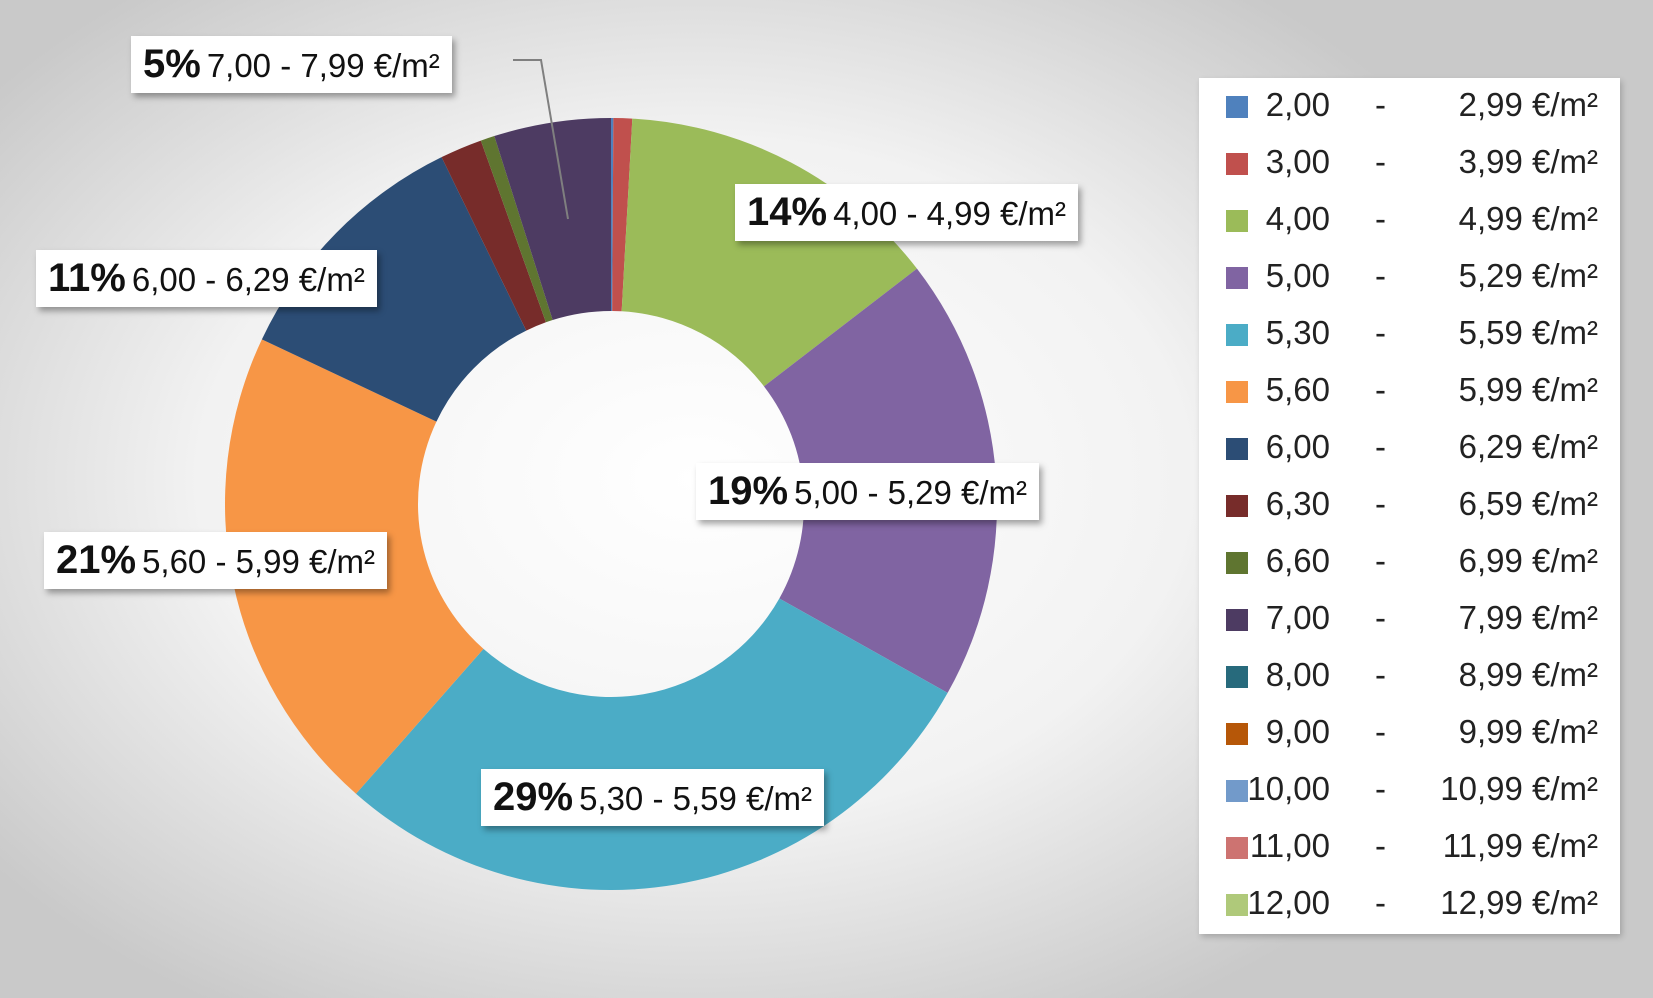  I want to click on legend-range-low: 6,30, so click(1297, 503).